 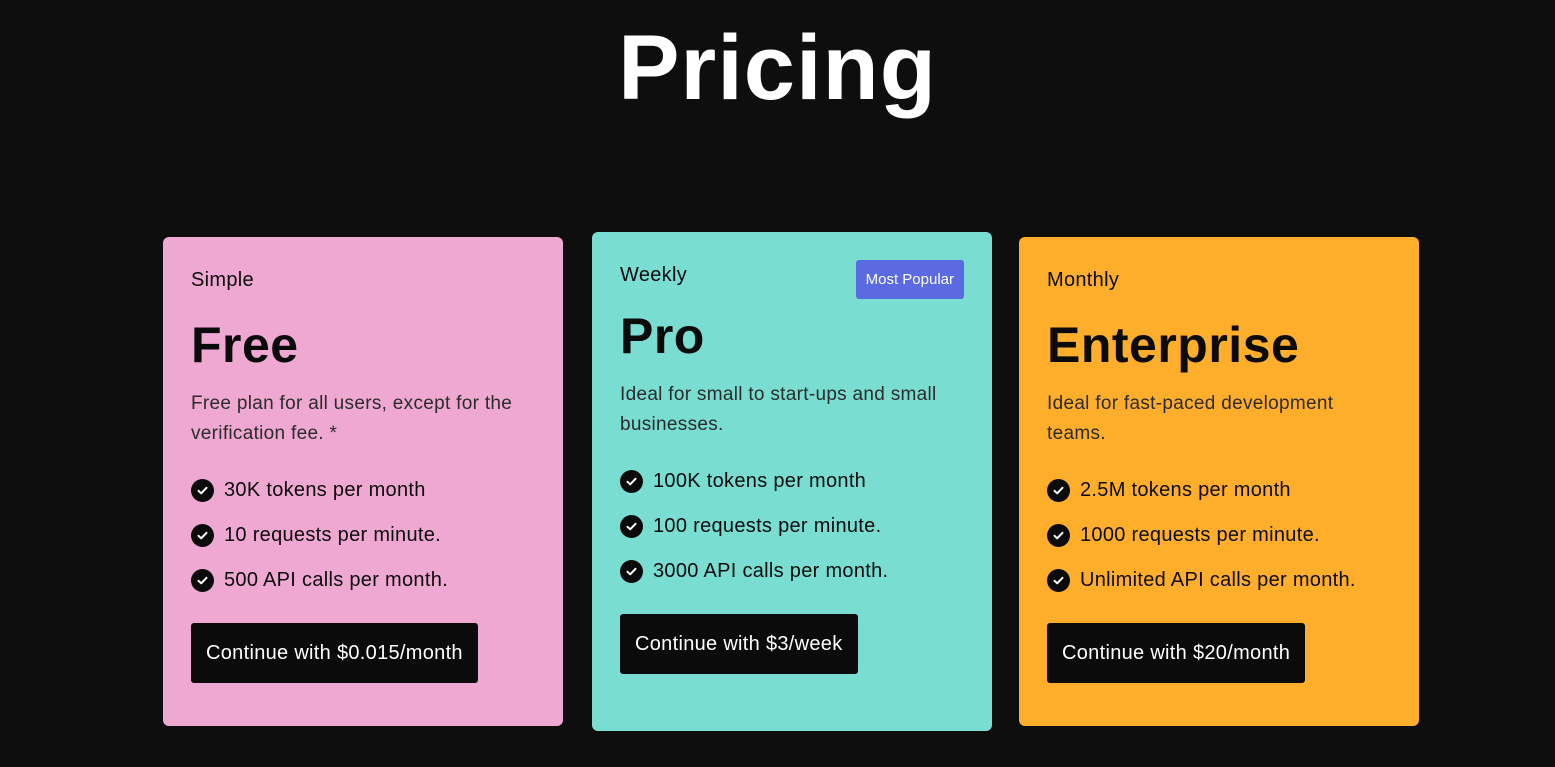 What do you see at coordinates (1190, 418) in the screenshot?
I see `plan-description: Ideal for fast-paced development teams.` at bounding box center [1190, 418].